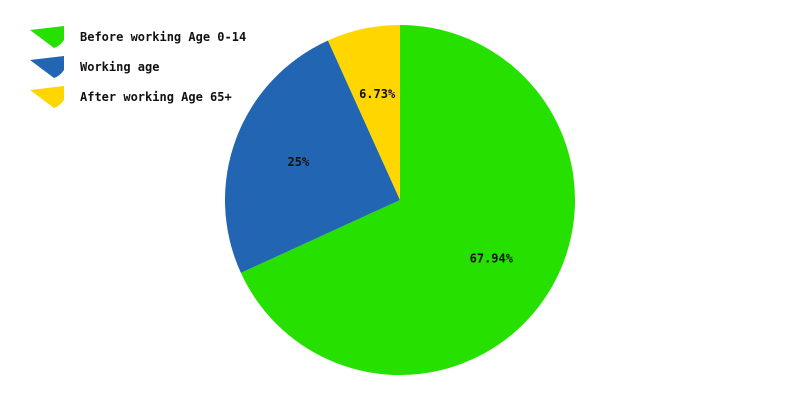 The height and width of the screenshot is (400, 800). What do you see at coordinates (119, 67) in the screenshot?
I see `legend-label-working-age: Working age` at bounding box center [119, 67].